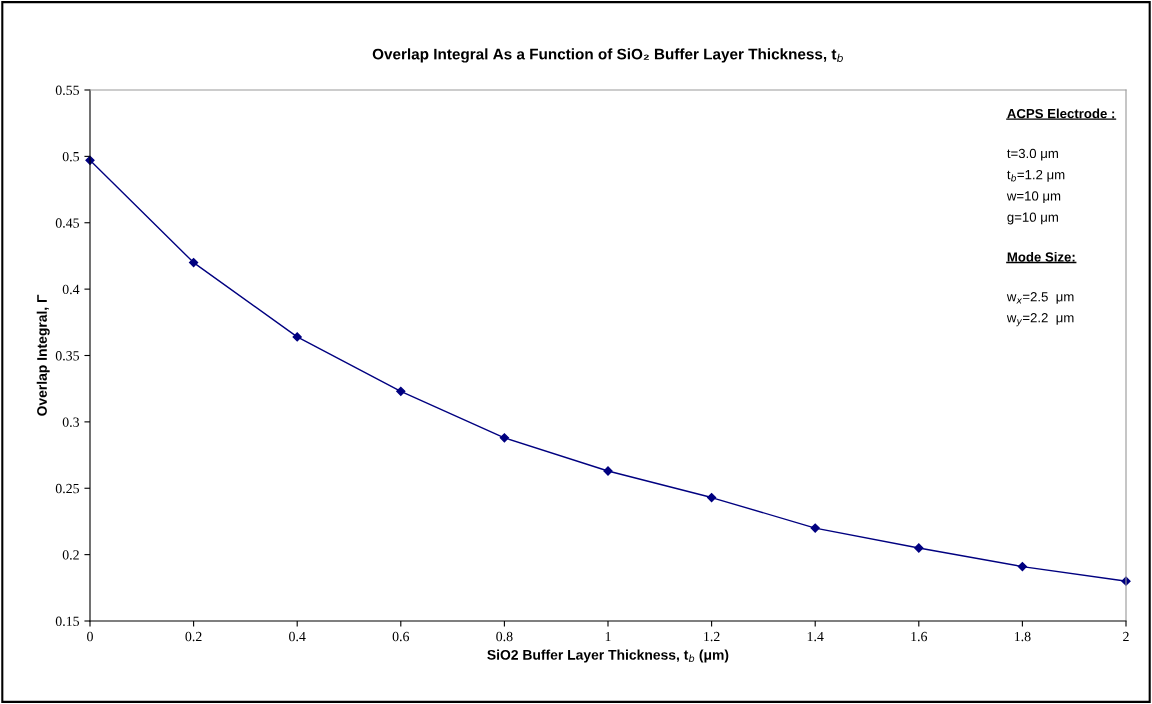 The width and height of the screenshot is (1152, 704). I want to click on annotation: w$_{x}$=2.5 μm, so click(1040, 298).